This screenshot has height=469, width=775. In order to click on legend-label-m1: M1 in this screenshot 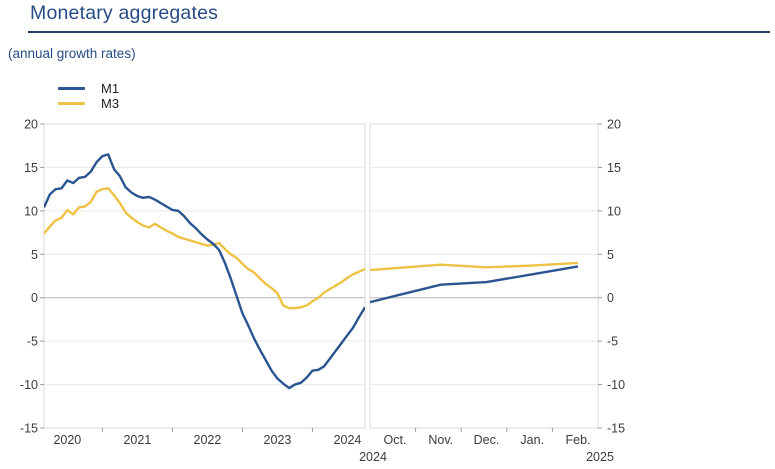, I will do `click(110, 88)`.